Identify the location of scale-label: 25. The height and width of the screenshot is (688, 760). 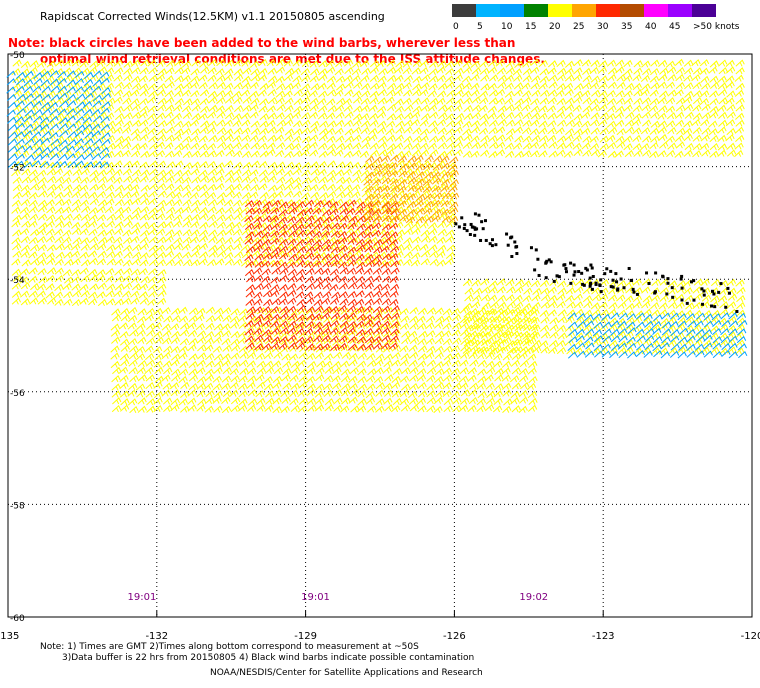
(579, 27).